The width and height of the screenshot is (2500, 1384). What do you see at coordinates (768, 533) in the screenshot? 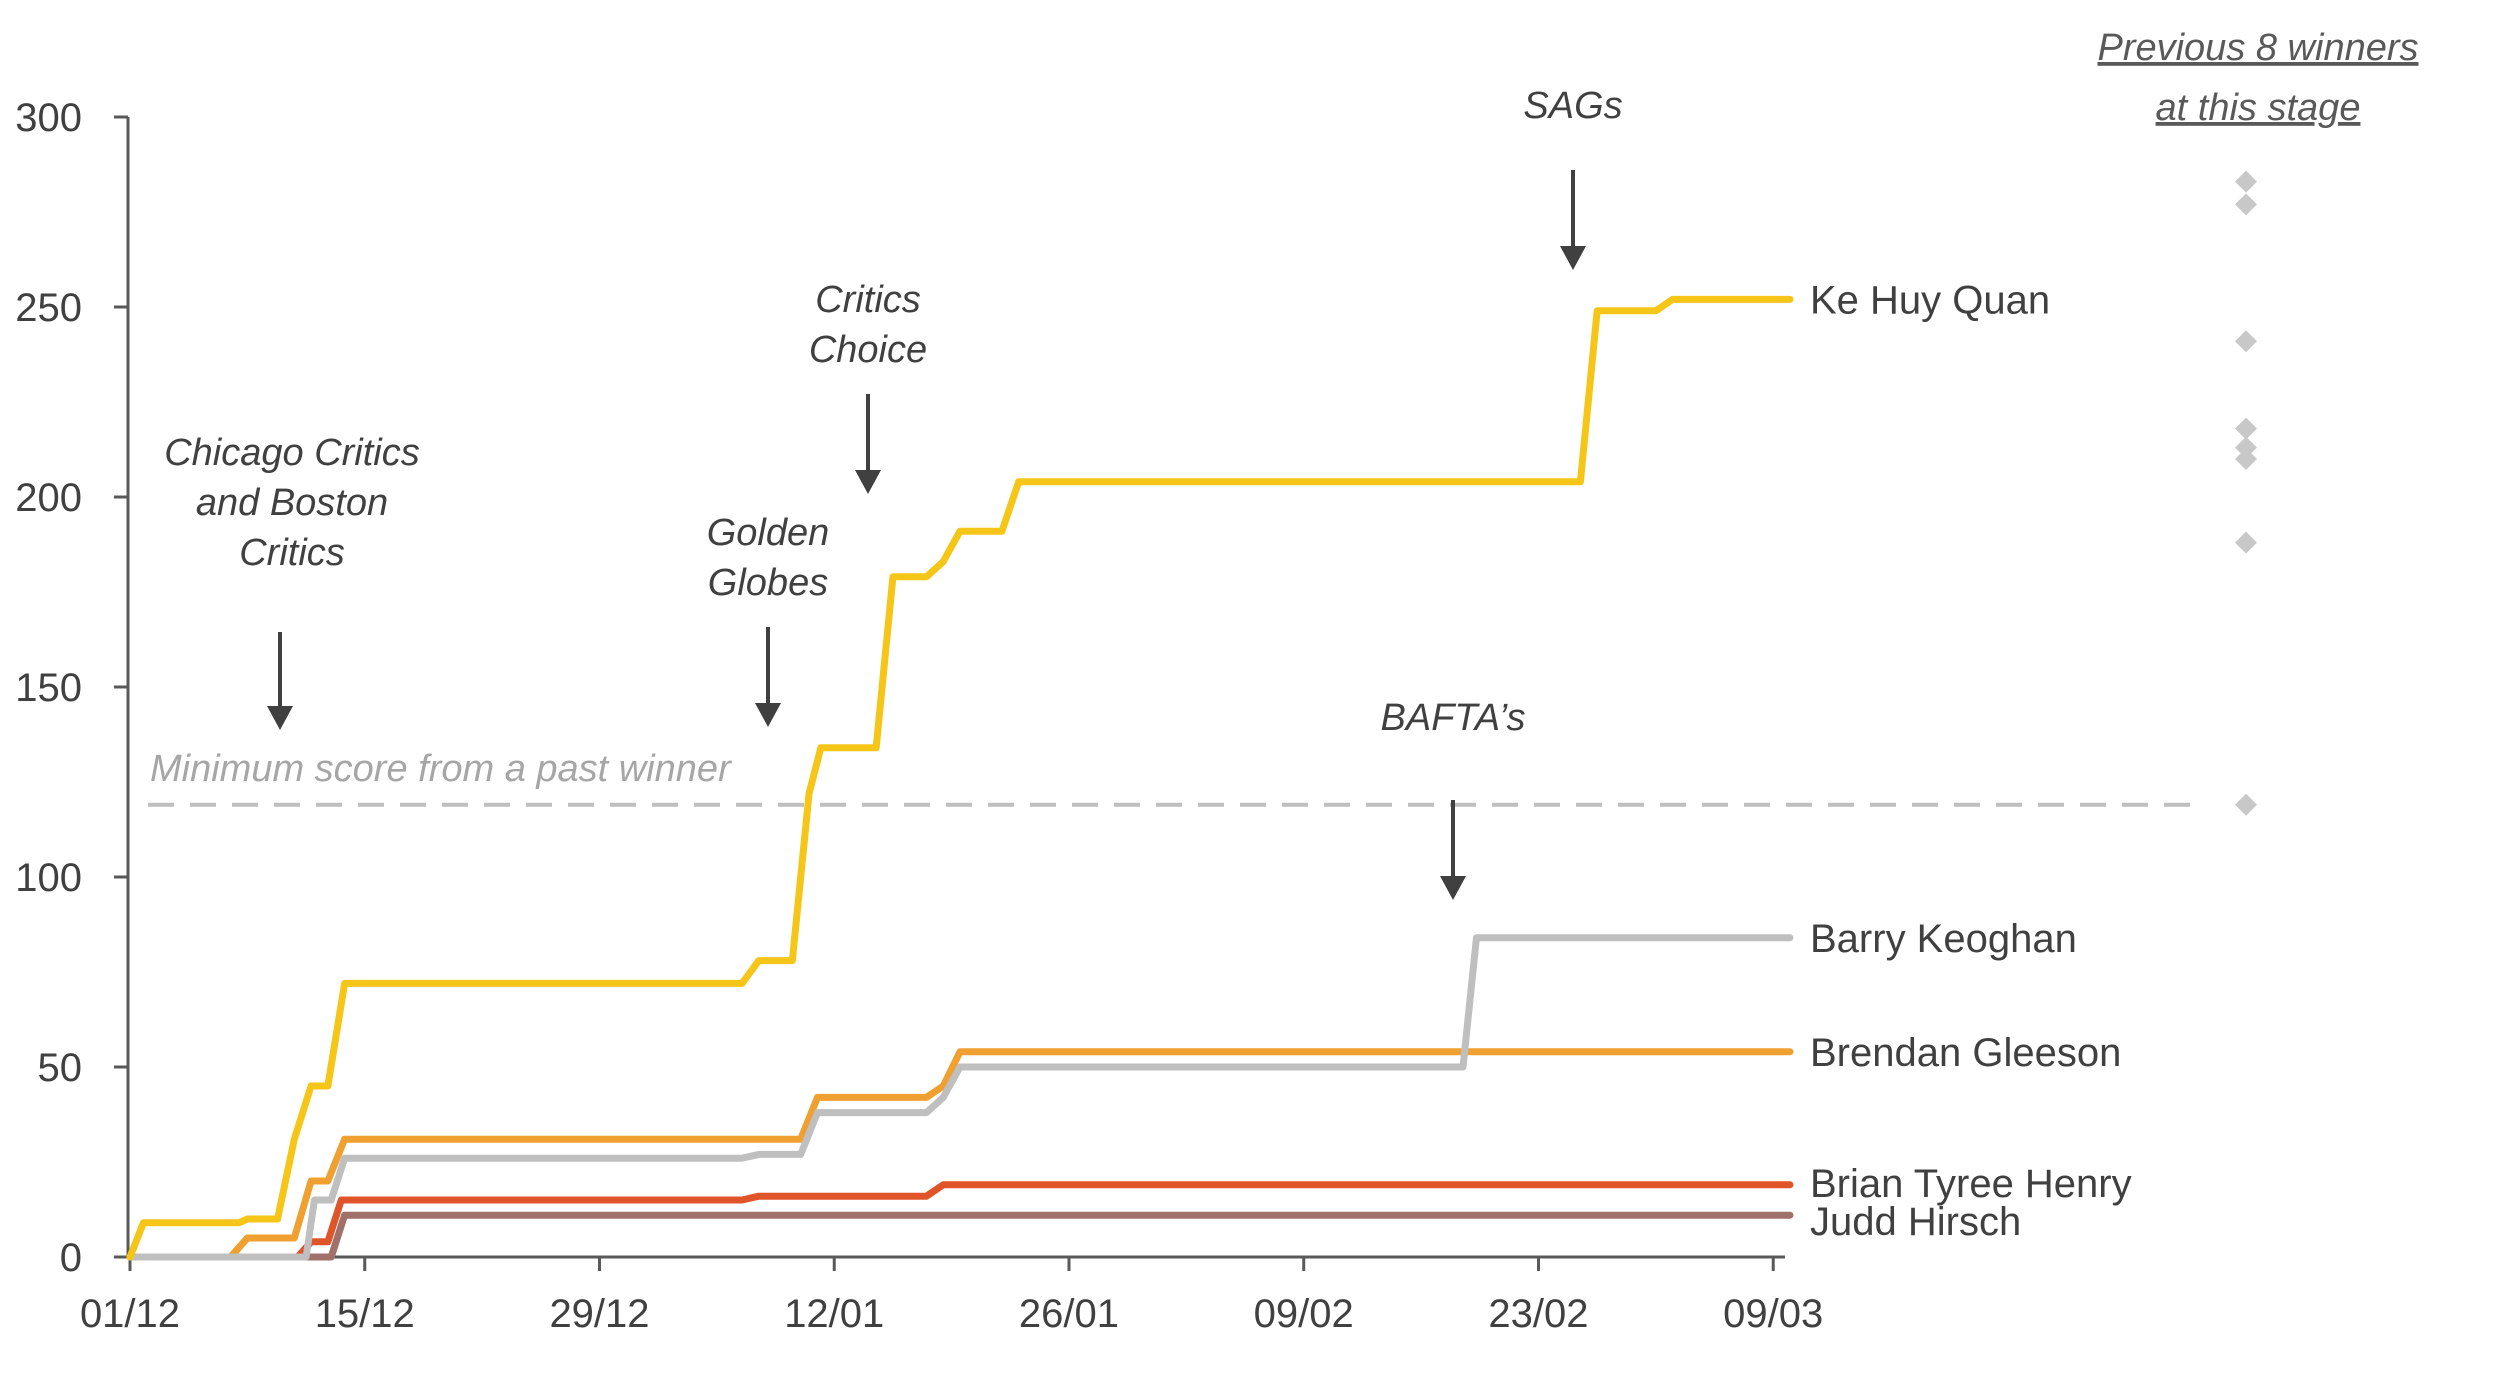
I see `annotation-text: Golden` at bounding box center [768, 533].